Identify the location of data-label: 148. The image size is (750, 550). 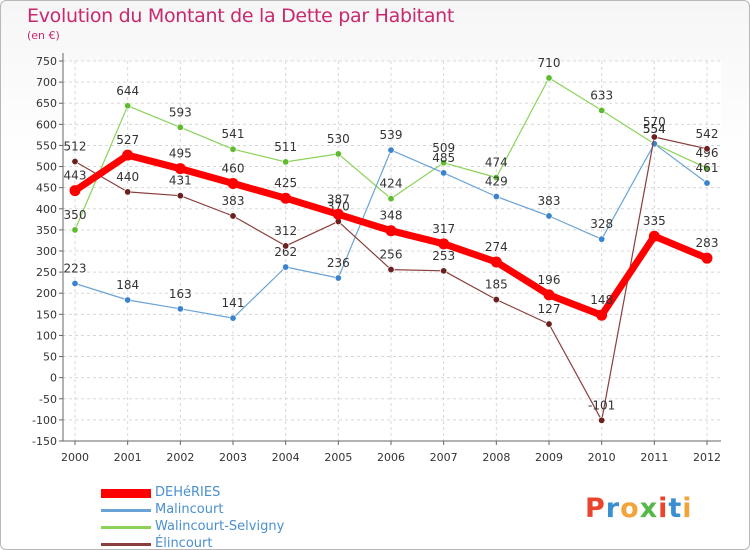
(601, 300).